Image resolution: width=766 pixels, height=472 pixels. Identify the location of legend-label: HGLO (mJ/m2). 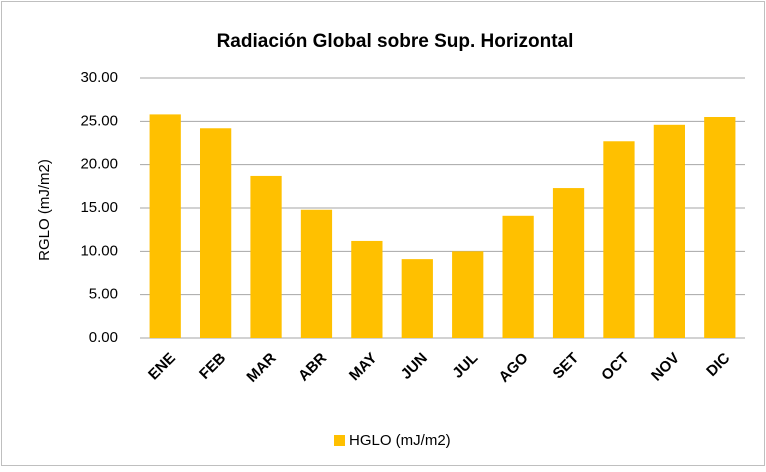
(400, 440).